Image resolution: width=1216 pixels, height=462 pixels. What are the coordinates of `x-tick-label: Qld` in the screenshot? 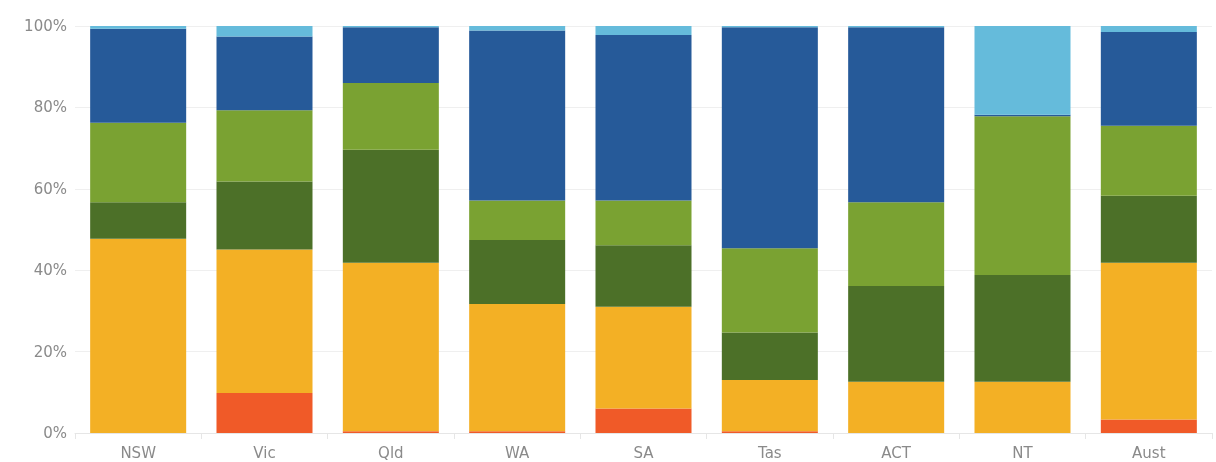 It's located at (391, 452).